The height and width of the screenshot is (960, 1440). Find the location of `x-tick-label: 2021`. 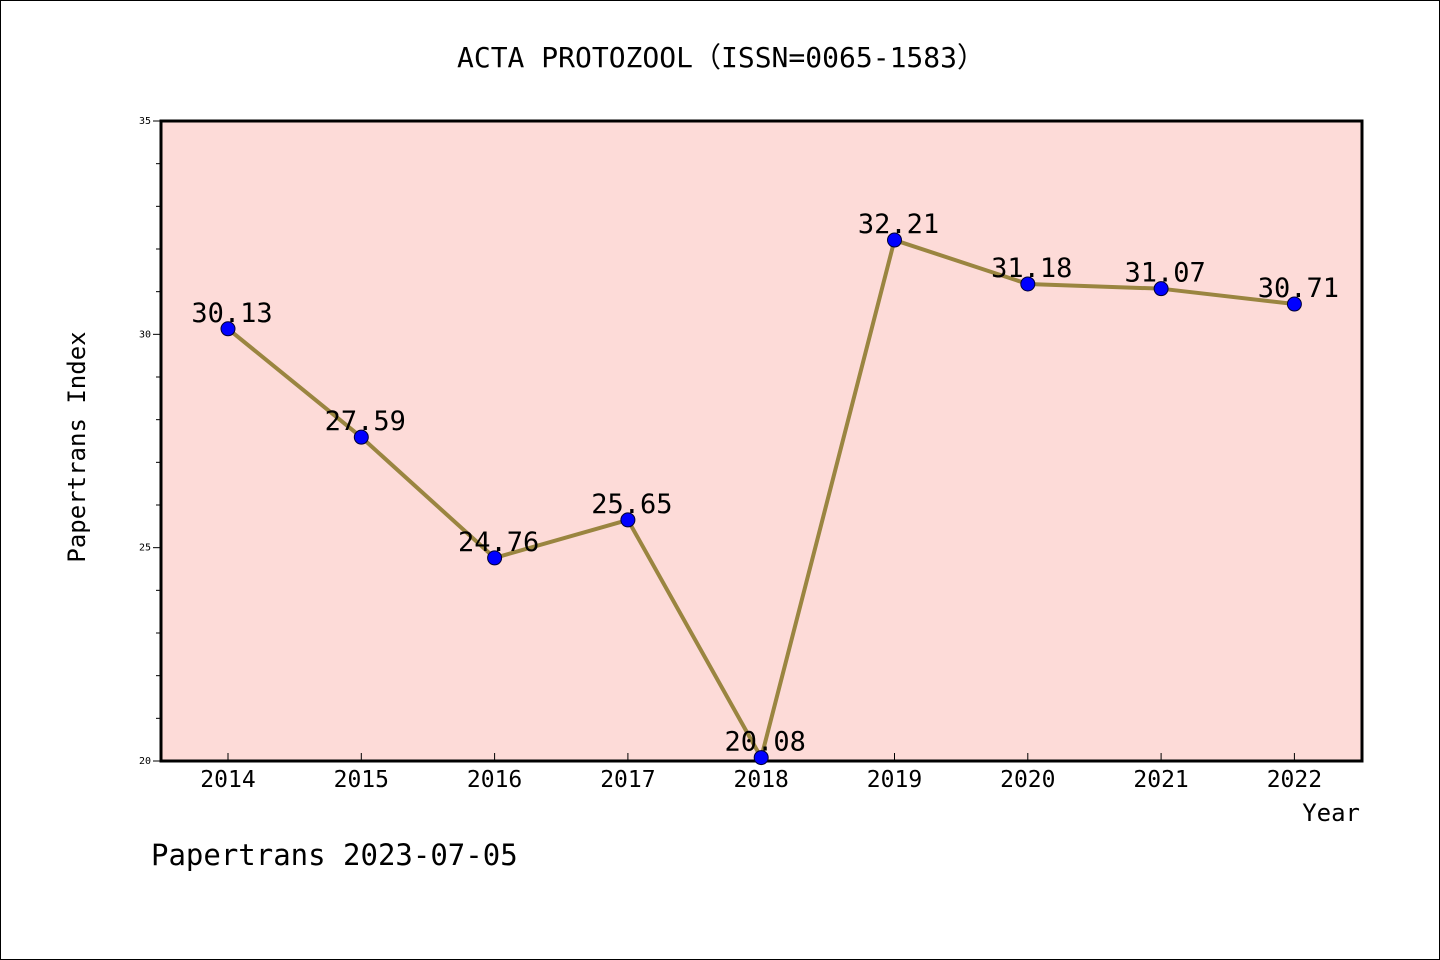

x-tick-label: 2021 is located at coordinates (1160, 780).